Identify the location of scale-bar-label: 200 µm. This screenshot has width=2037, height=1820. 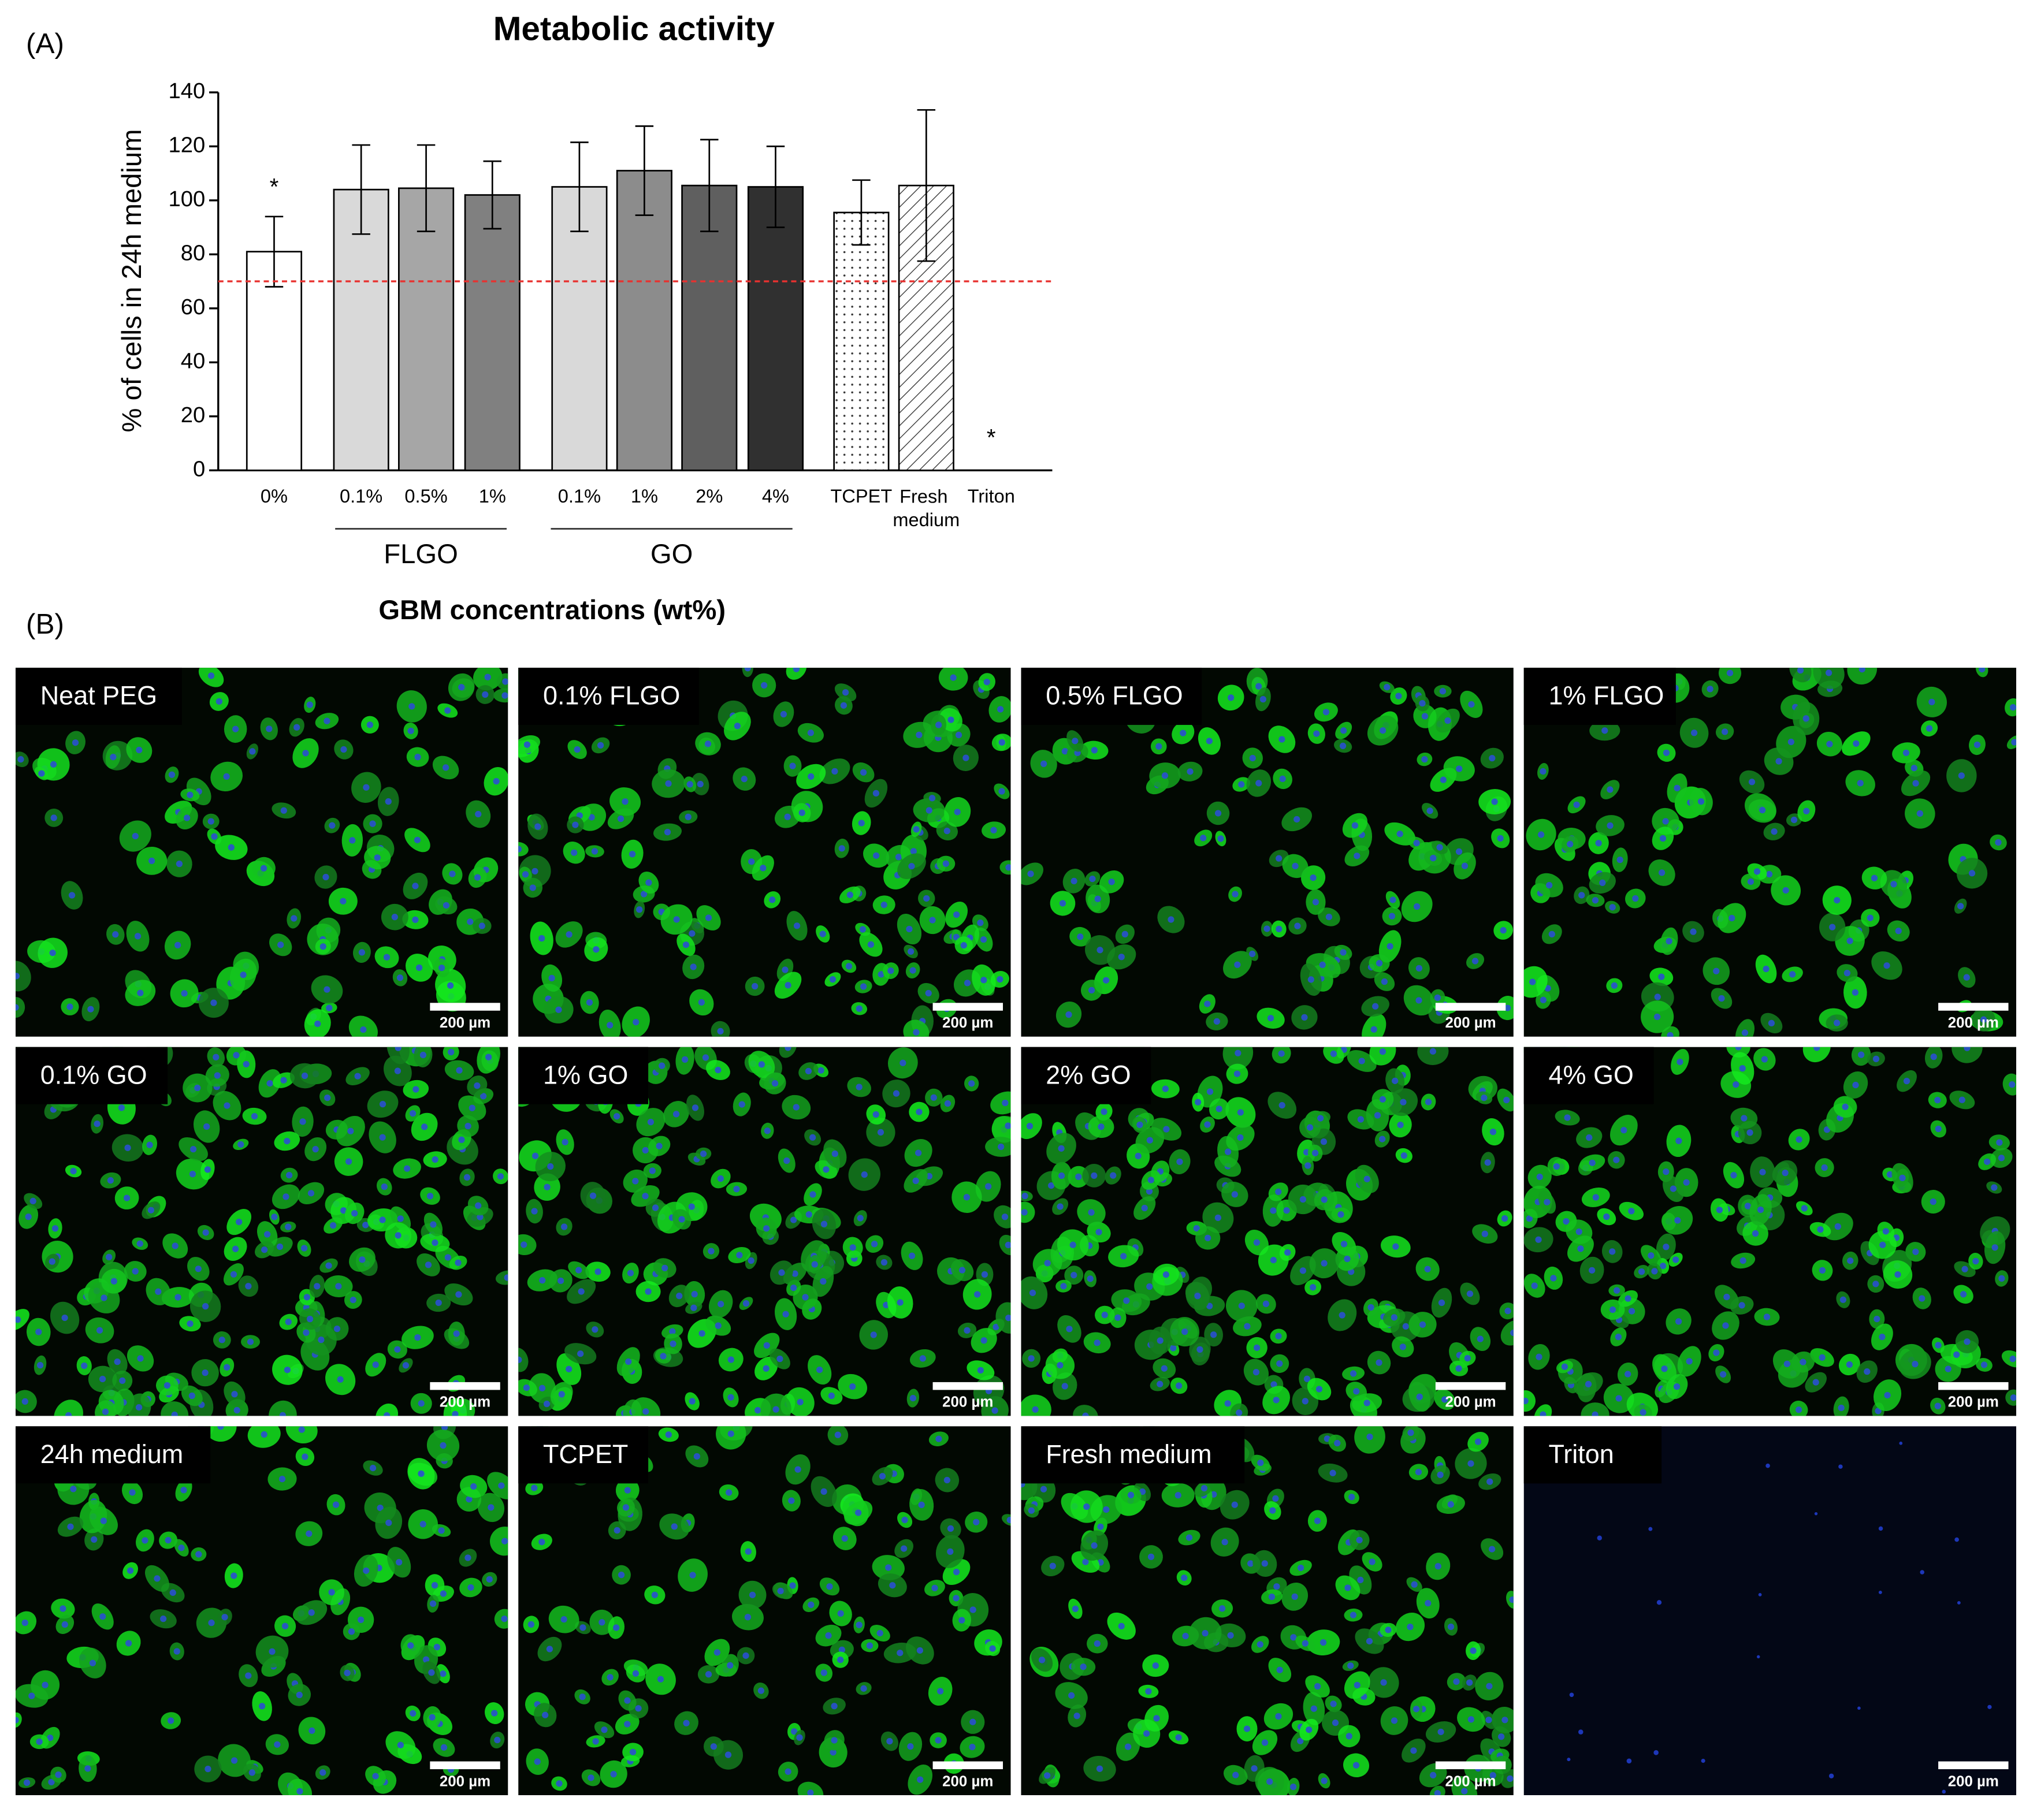
(1470, 1402).